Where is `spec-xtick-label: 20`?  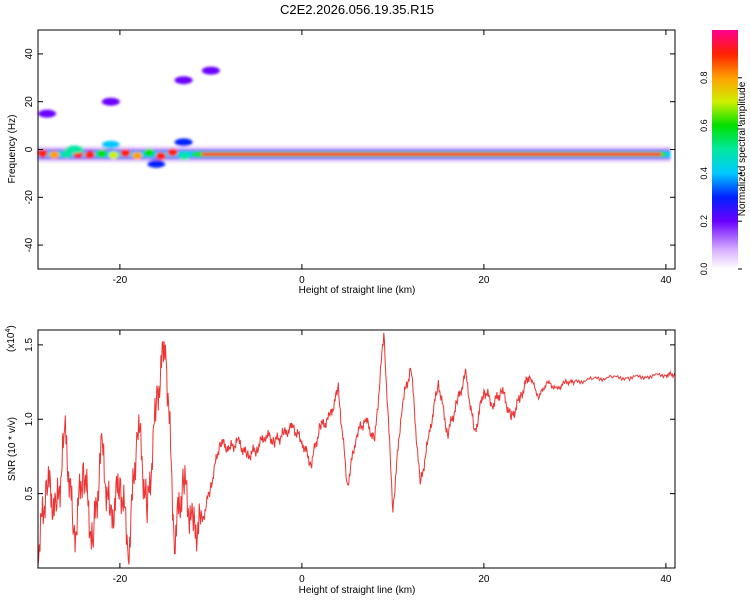 spec-xtick-label: 20 is located at coordinates (484, 280).